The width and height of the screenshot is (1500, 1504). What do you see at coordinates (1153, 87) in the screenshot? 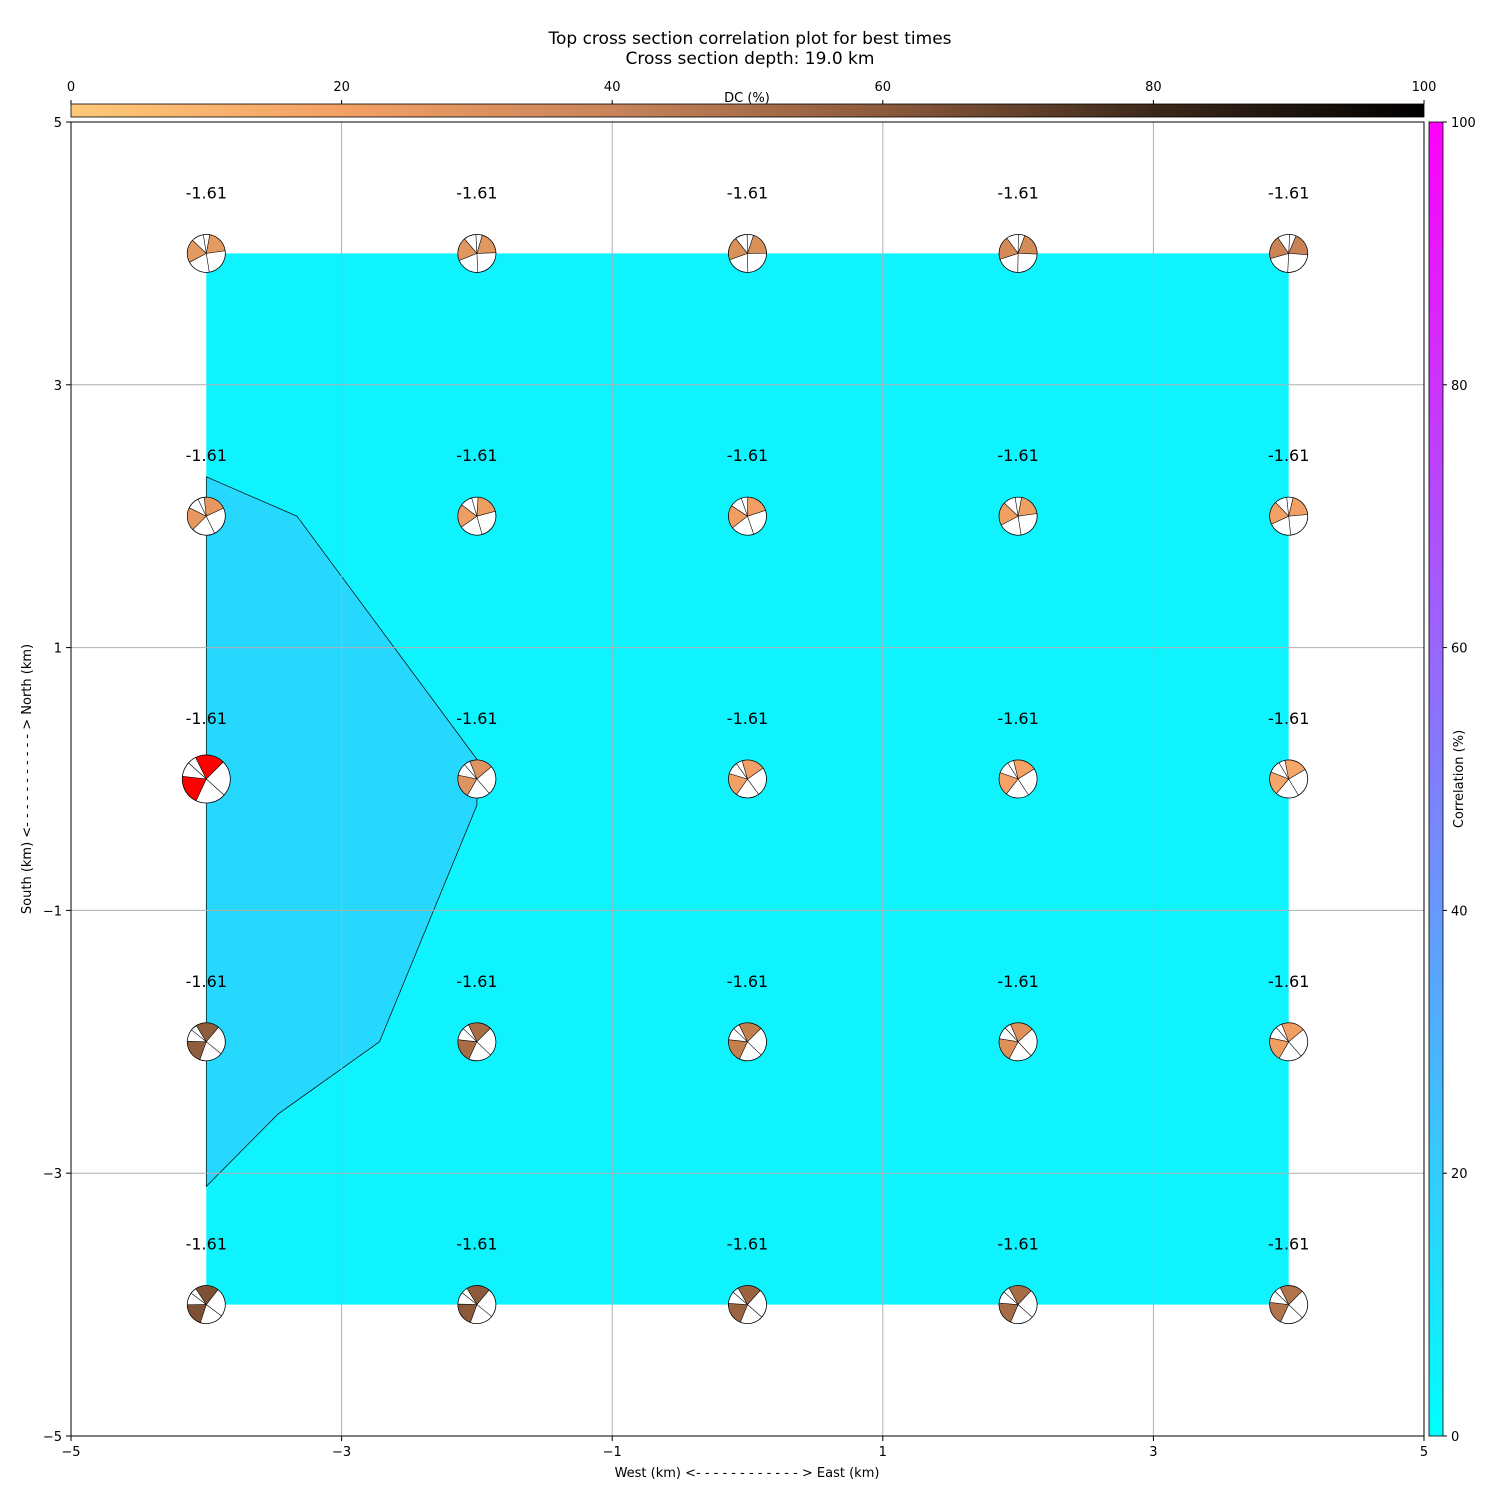
I see `dc-tick-label: 80` at bounding box center [1153, 87].